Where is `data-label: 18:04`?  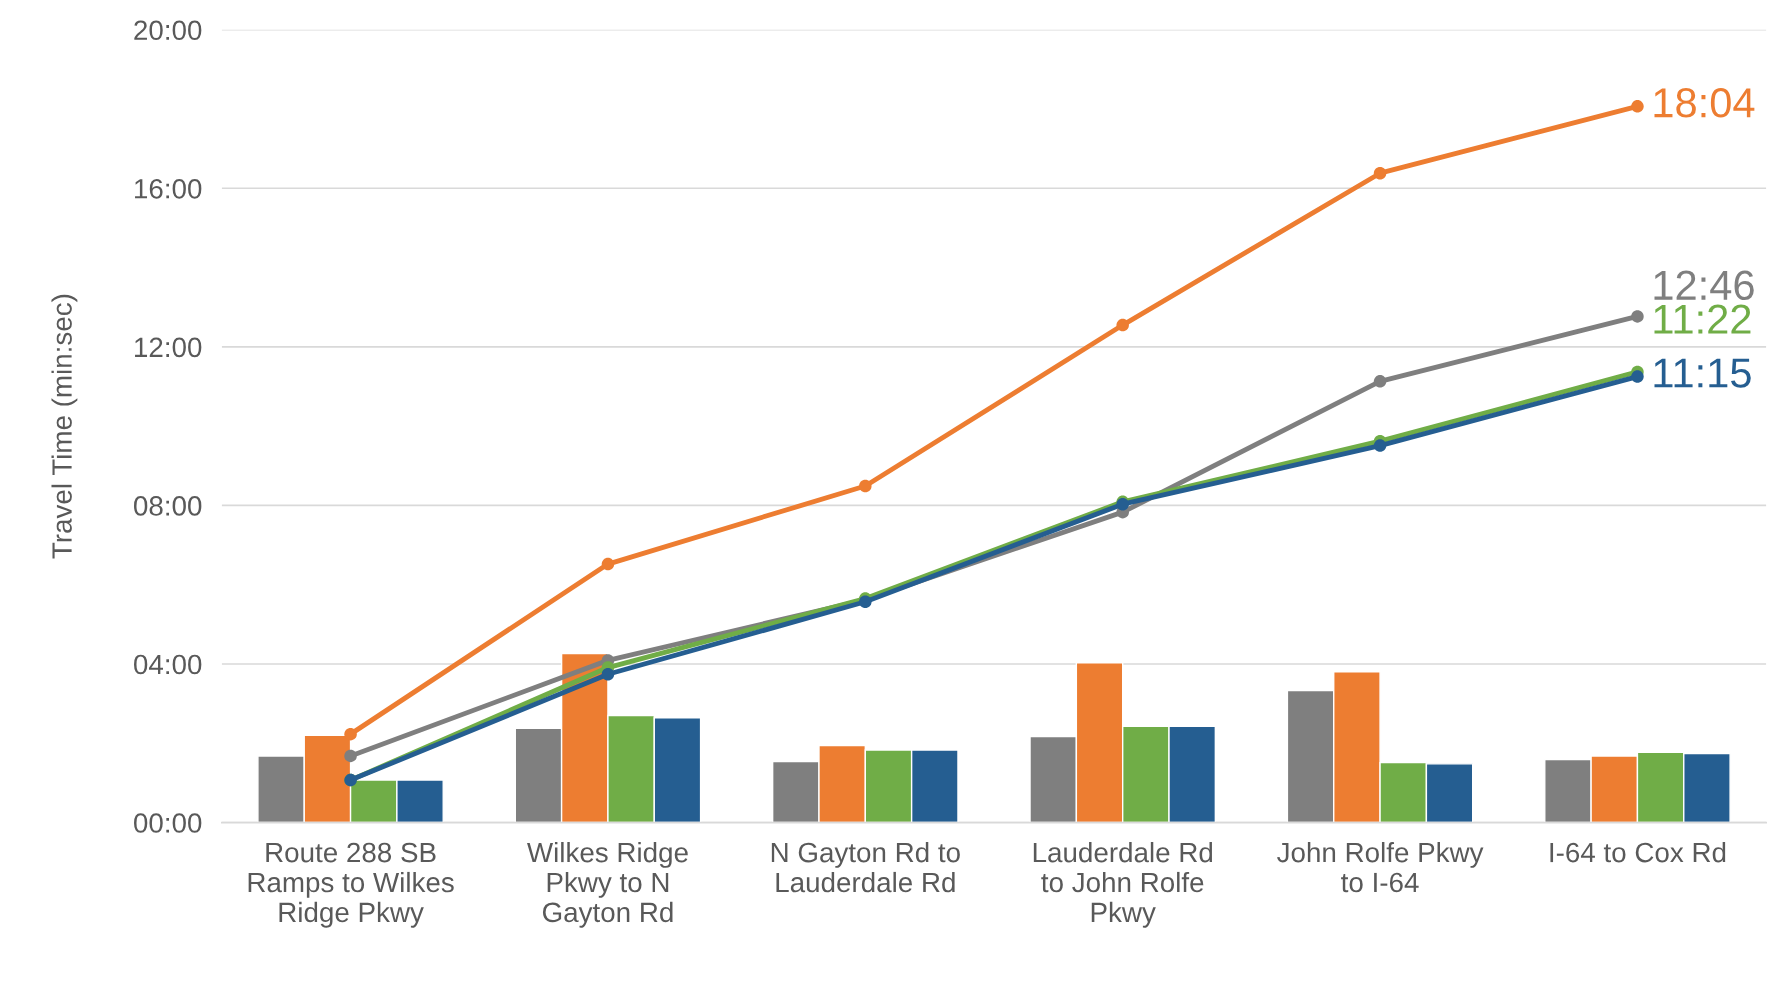 data-label: 18:04 is located at coordinates (1704, 103).